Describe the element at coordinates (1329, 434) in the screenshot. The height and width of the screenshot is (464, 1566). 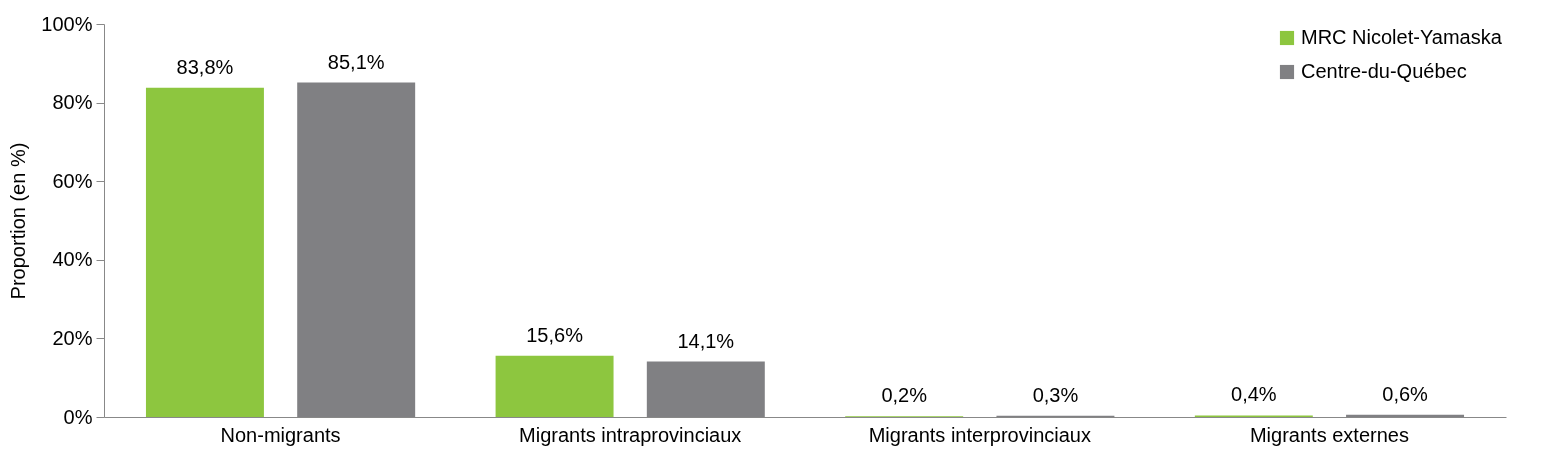
I see `x-tick-label: Migrants externes` at that location.